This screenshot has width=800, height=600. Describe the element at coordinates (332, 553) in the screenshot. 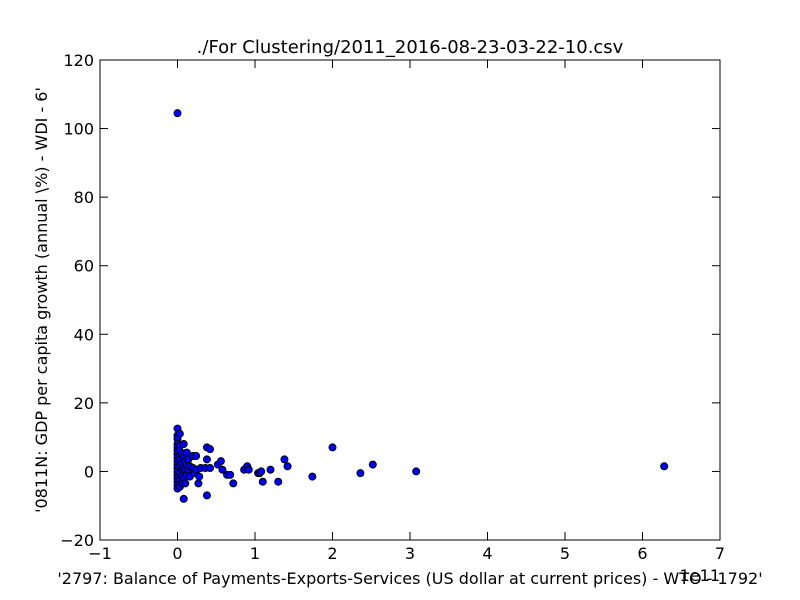

I see `x-tick-label: 2` at that location.